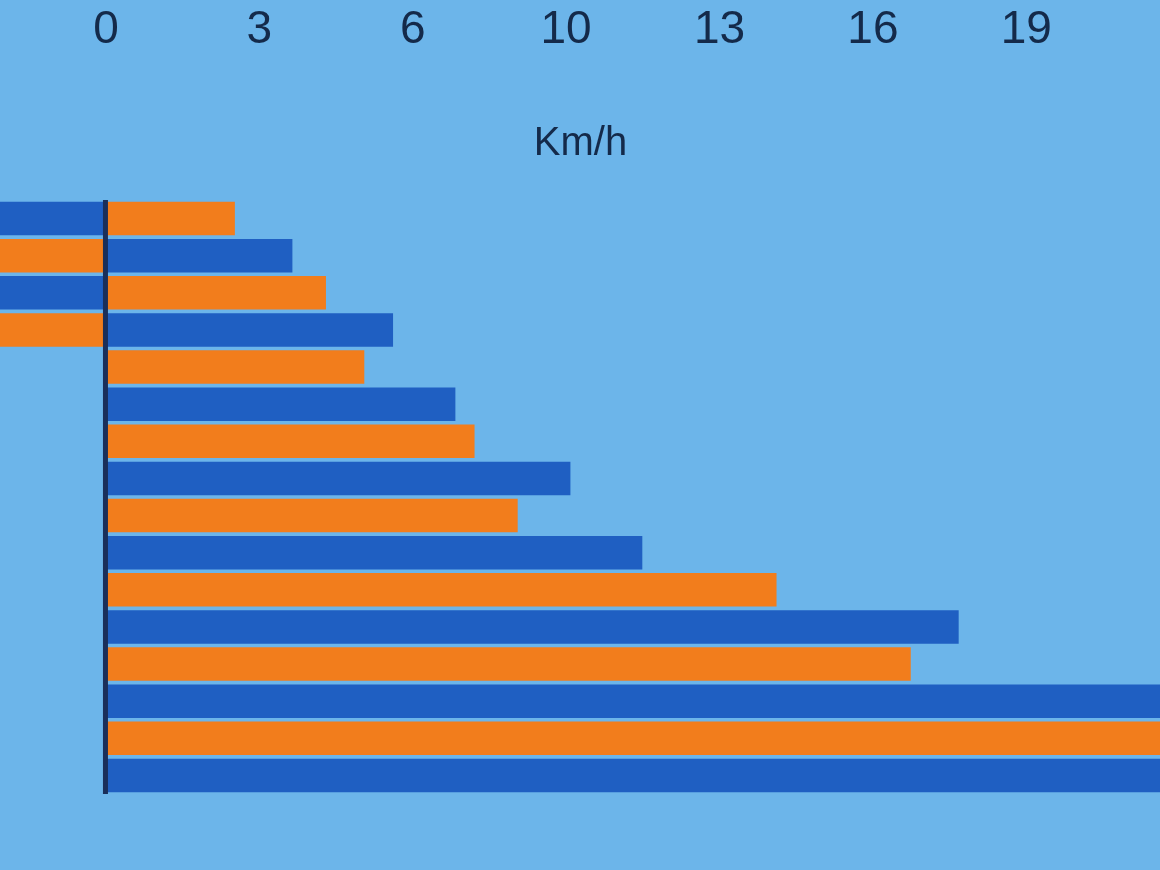  What do you see at coordinates (259, 26) in the screenshot?
I see `x-tick-label: 3` at bounding box center [259, 26].